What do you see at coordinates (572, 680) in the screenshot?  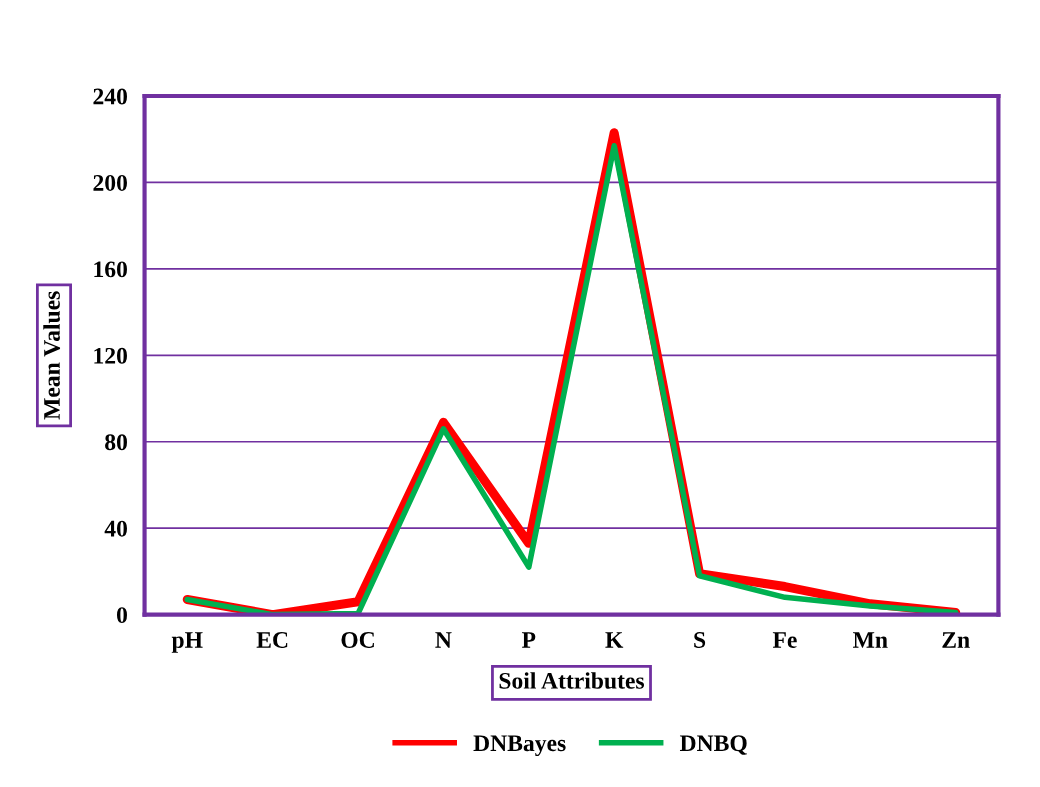 I see `x-axis-title: Soil Attributes` at bounding box center [572, 680].